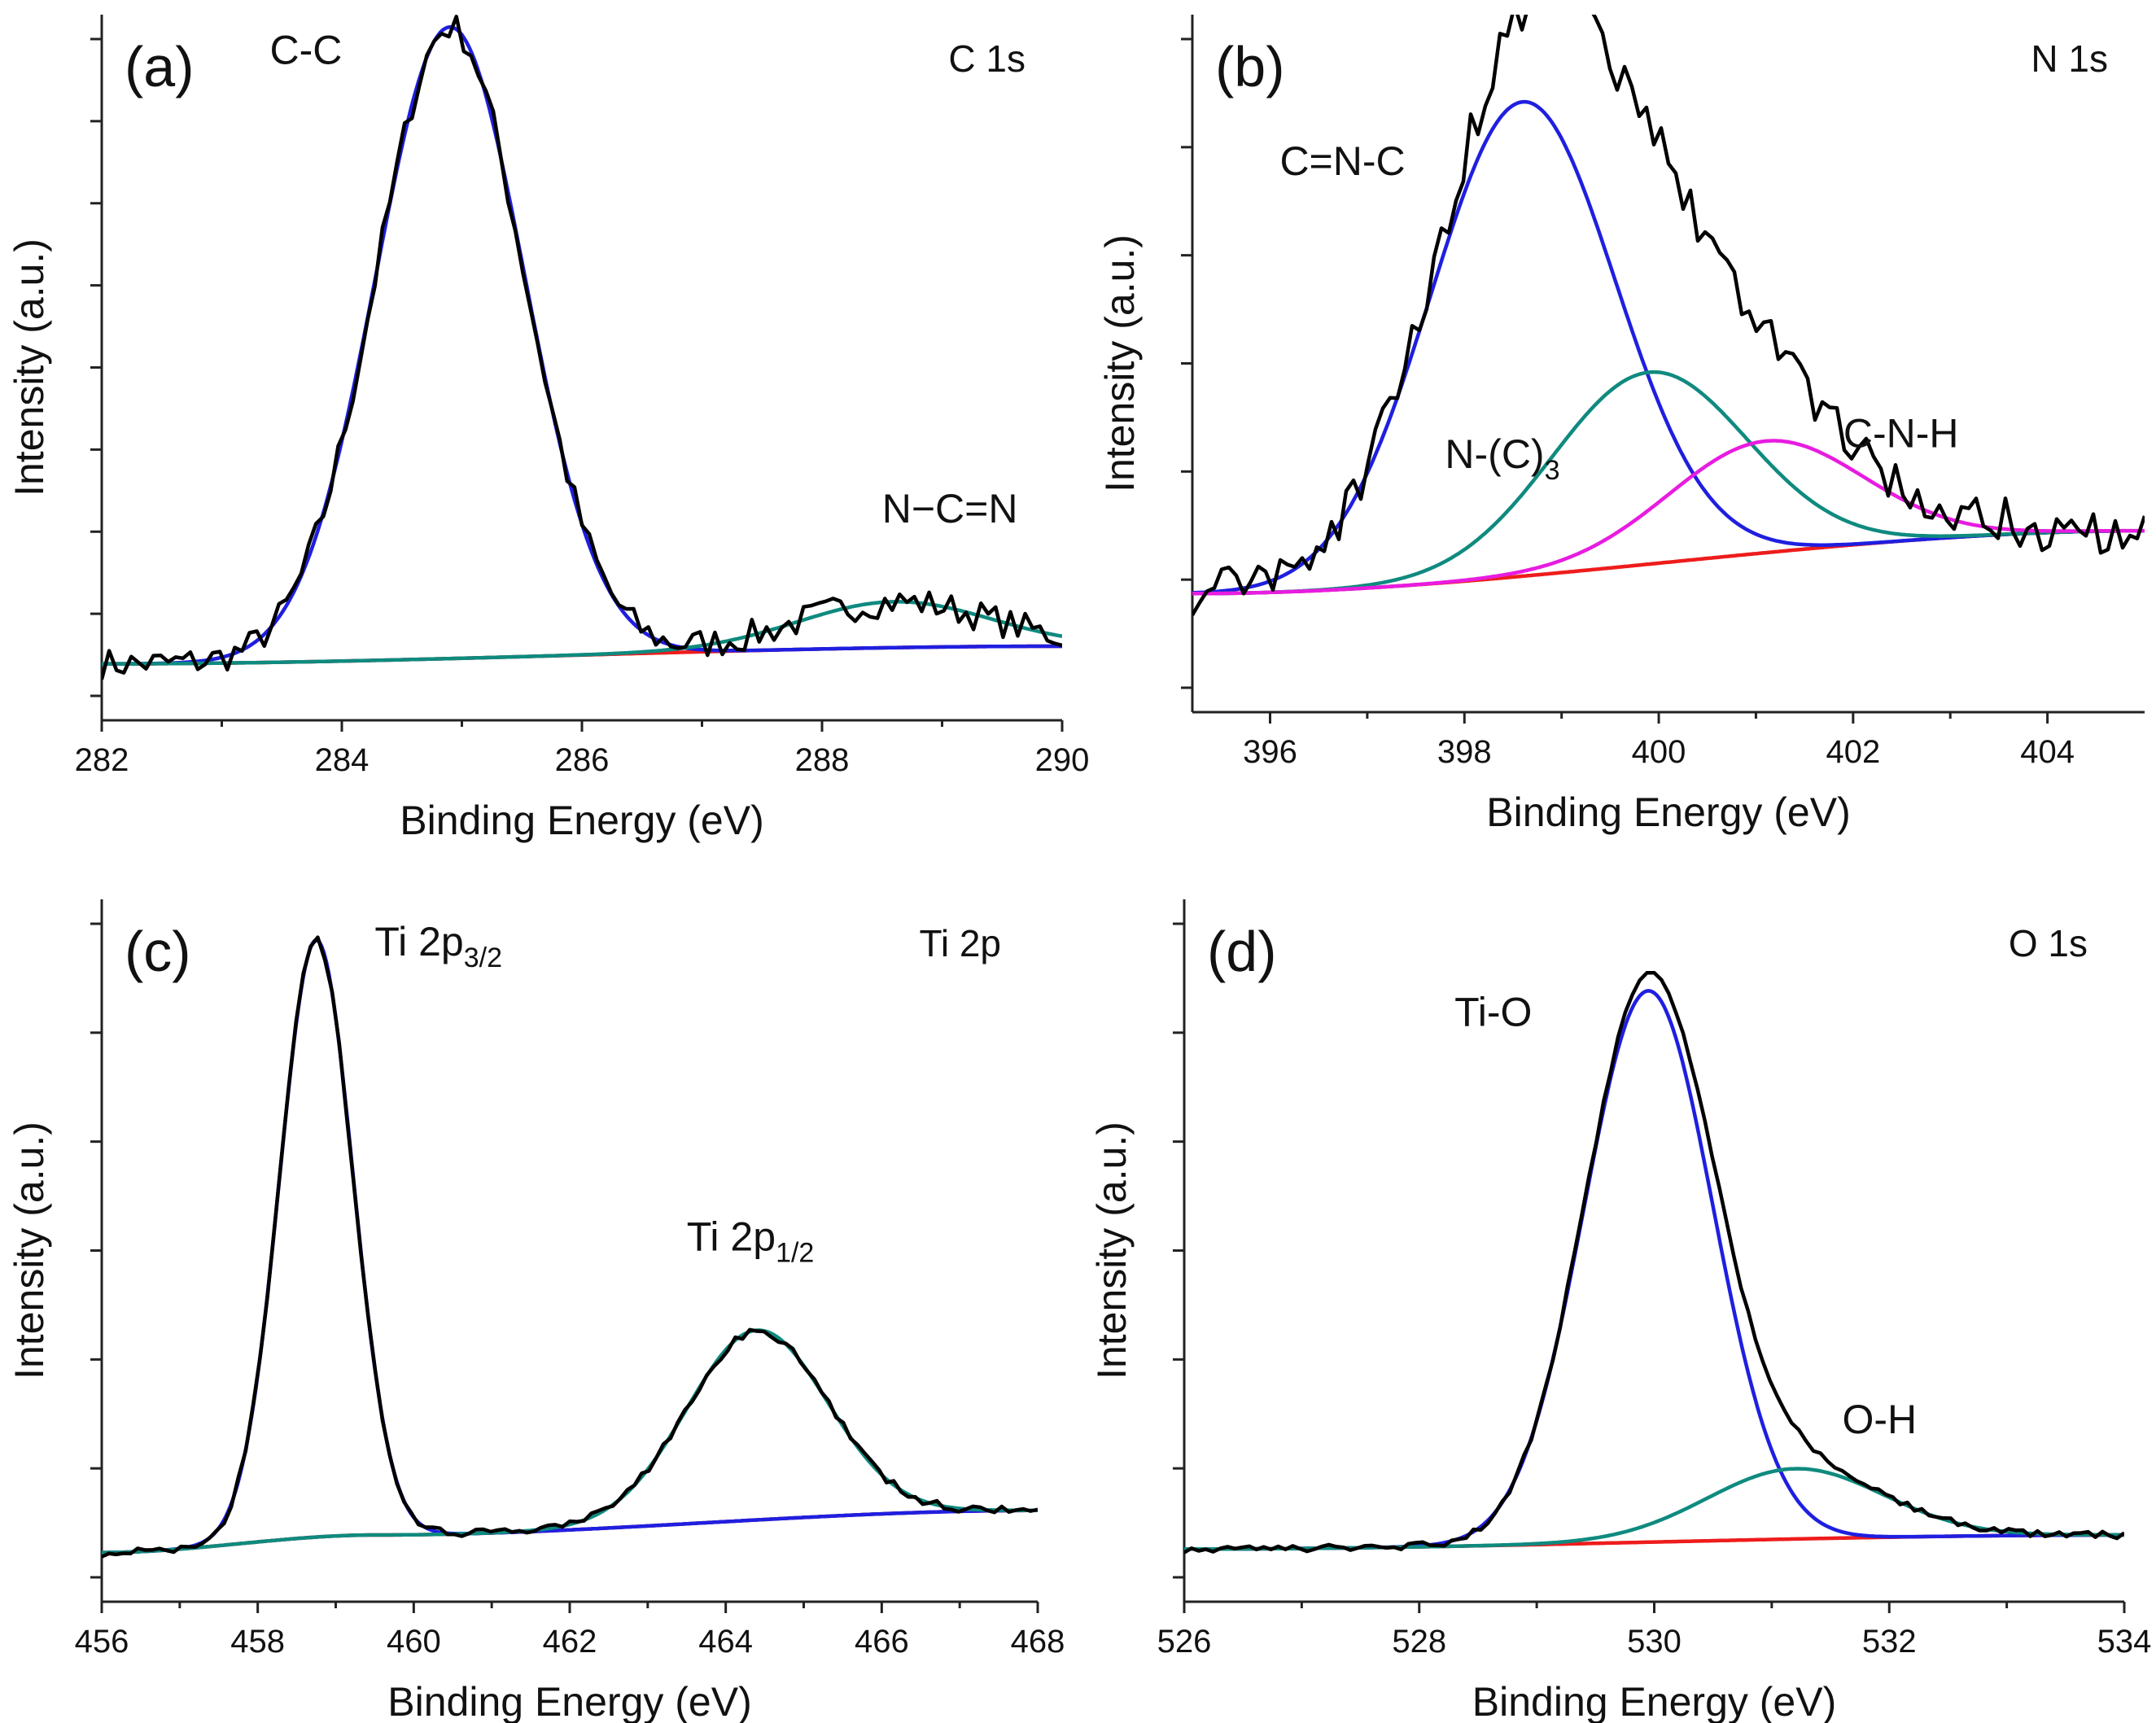  Describe the element at coordinates (751, 1241) in the screenshot. I see `peak-label: Ti 2p1/2` at that location.